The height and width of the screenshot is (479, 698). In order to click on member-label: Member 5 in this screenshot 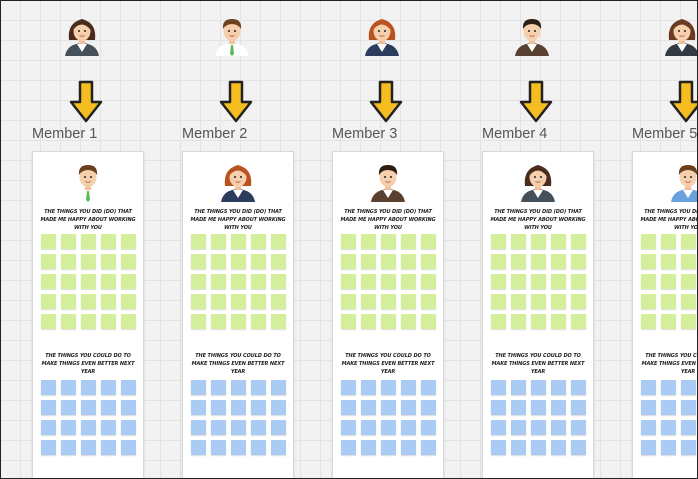, I will do `click(665, 134)`.